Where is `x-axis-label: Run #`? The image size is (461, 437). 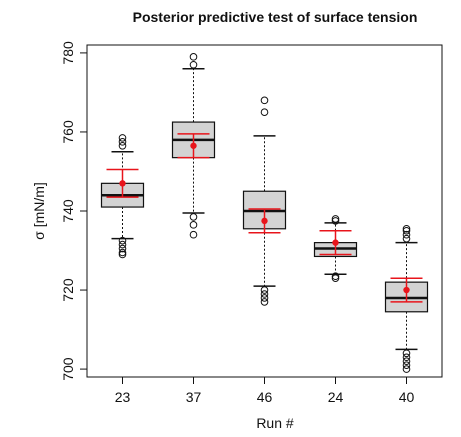 x-axis-label: Run # is located at coordinates (275, 423).